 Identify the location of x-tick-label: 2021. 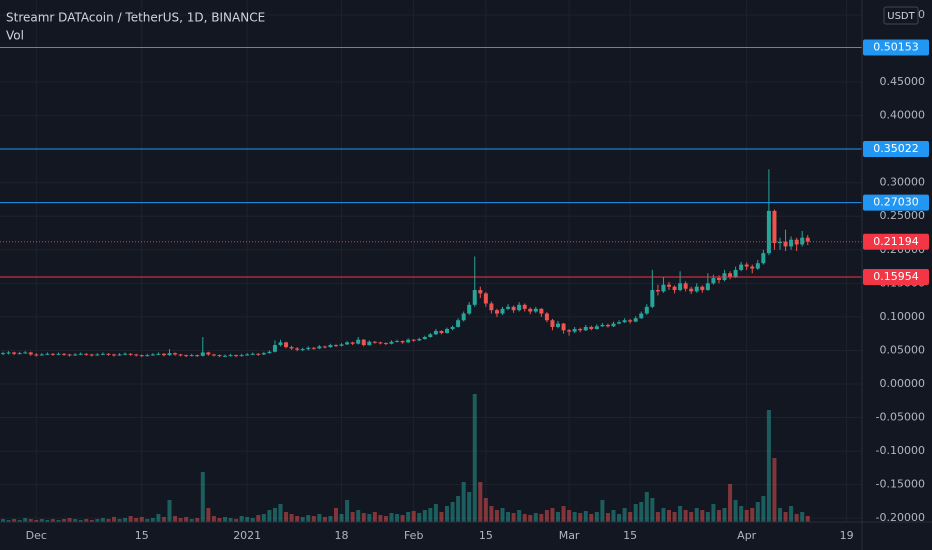
(247, 535).